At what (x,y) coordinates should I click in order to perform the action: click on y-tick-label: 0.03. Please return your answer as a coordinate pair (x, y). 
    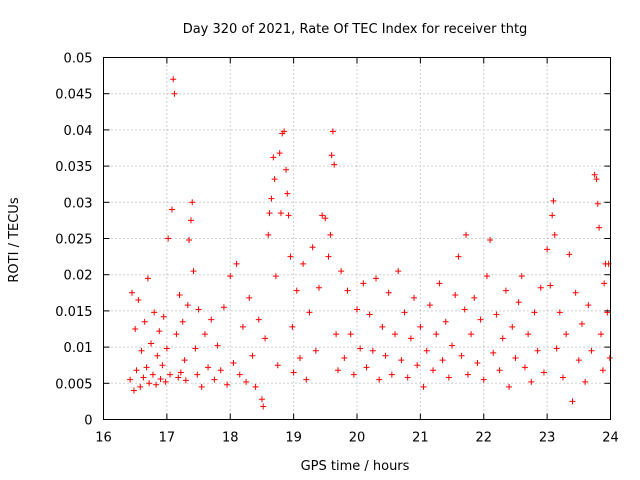
    Looking at the image, I should click on (78, 203).